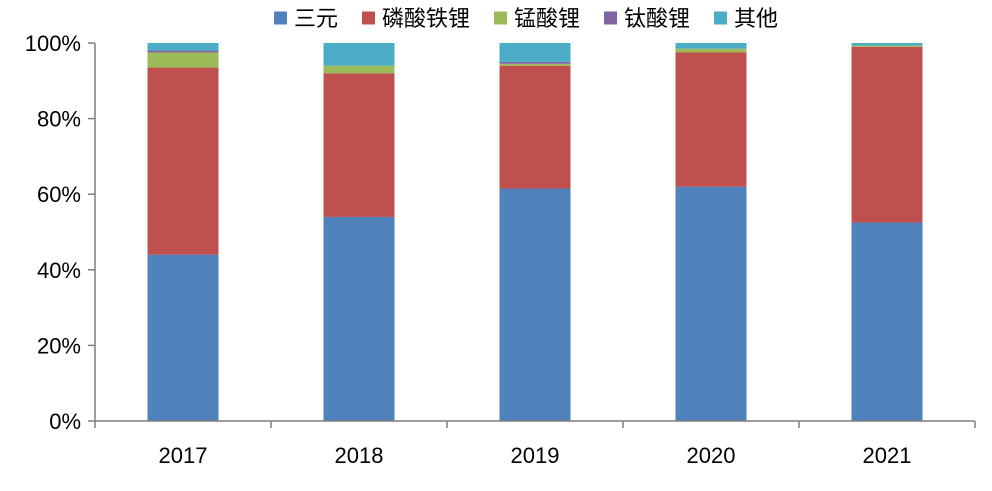 The width and height of the screenshot is (992, 491). What do you see at coordinates (756, 19) in the screenshot?
I see `legend-label: 其他` at bounding box center [756, 19].